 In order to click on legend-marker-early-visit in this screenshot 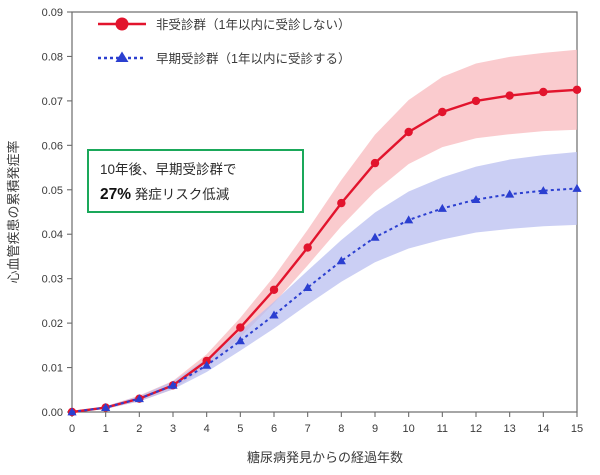, I will do `click(122, 56)`.